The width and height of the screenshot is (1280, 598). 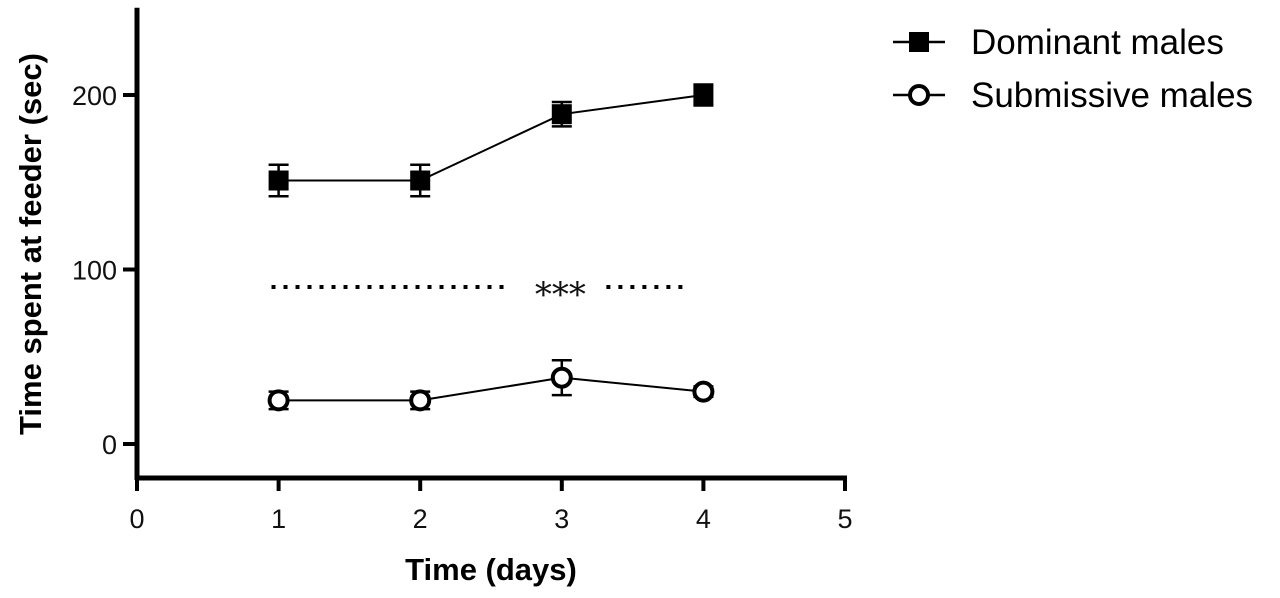 I want to click on series-submissive-males, so click(x=491, y=385).